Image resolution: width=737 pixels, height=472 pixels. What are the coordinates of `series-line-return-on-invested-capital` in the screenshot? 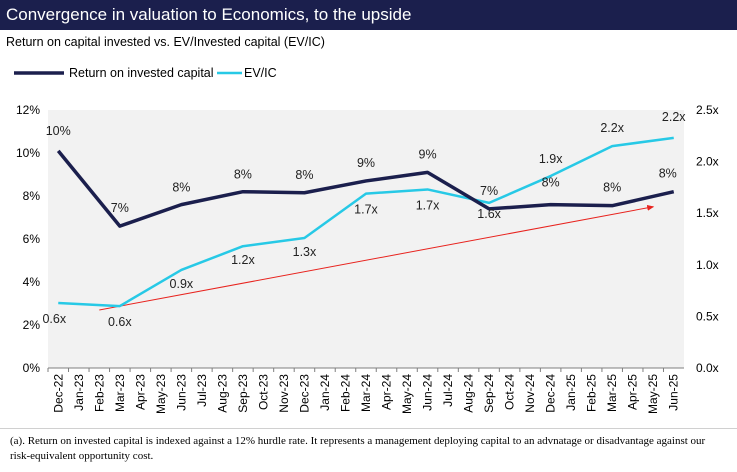 It's located at (365, 188).